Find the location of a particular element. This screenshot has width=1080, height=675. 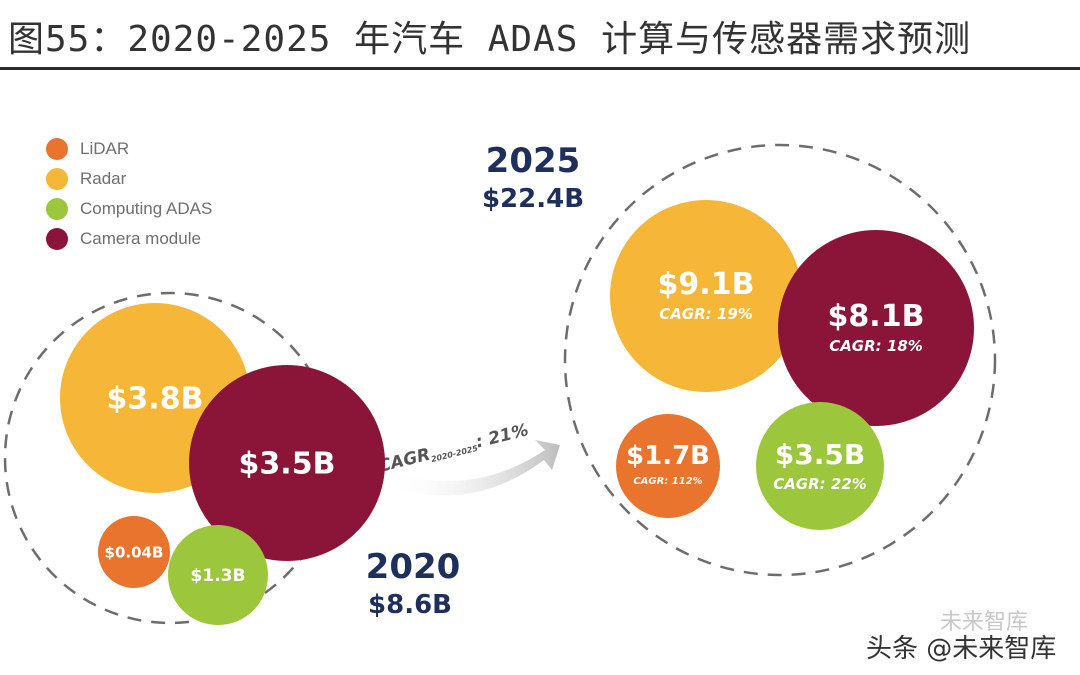

bubble-value-2020-lidar: $0.04B is located at coordinates (134, 552).